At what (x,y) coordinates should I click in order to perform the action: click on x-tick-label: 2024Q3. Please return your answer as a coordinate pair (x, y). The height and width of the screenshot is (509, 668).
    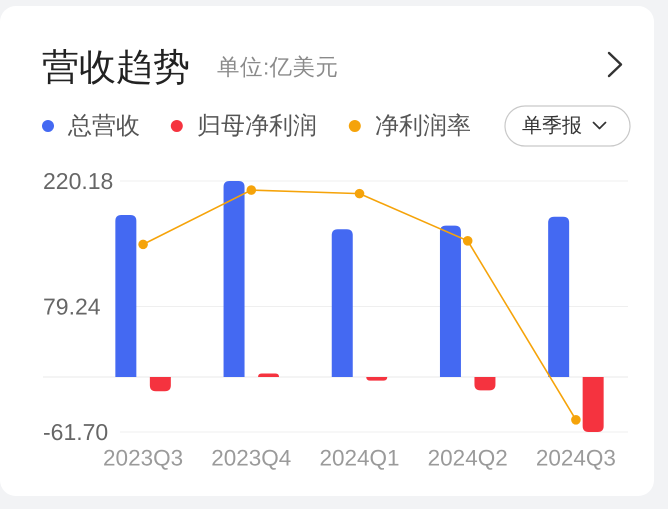
    Looking at the image, I should click on (576, 458).